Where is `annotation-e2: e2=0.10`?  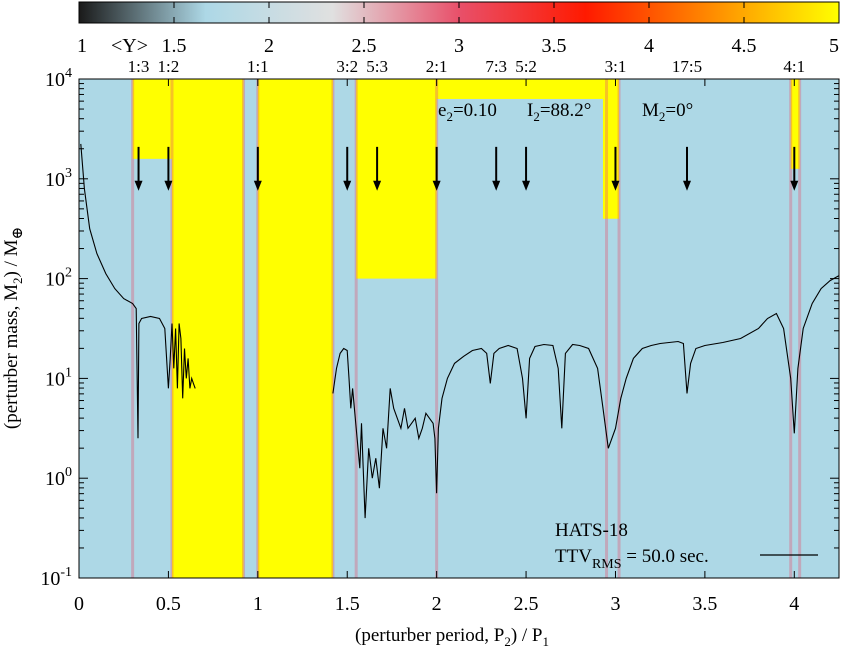 annotation-e2: e2=0.10 is located at coordinates (467, 112).